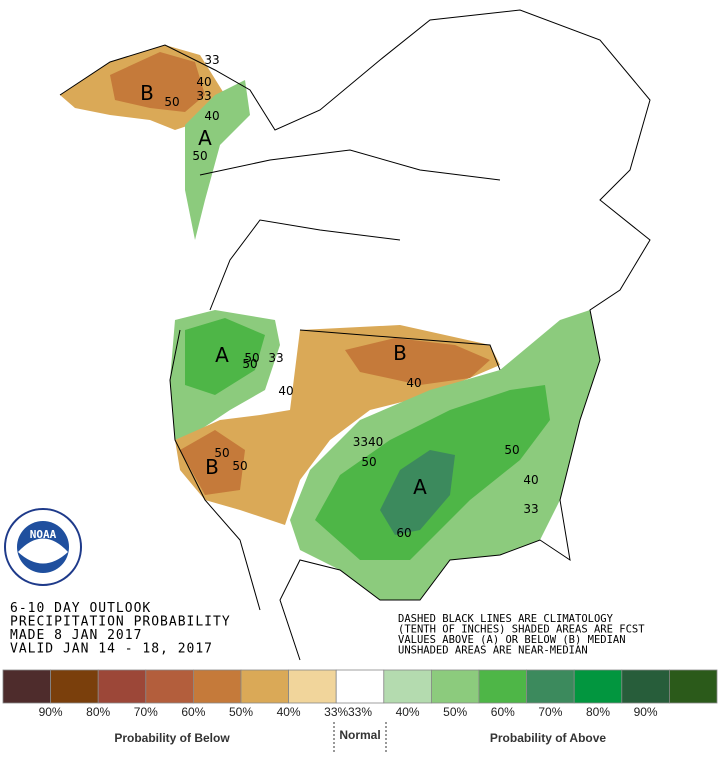  Describe the element at coordinates (521, 630) in the screenshot. I see `note-line: (TENTH OF INCHES) SHADED AREAS ARE FCST` at that location.